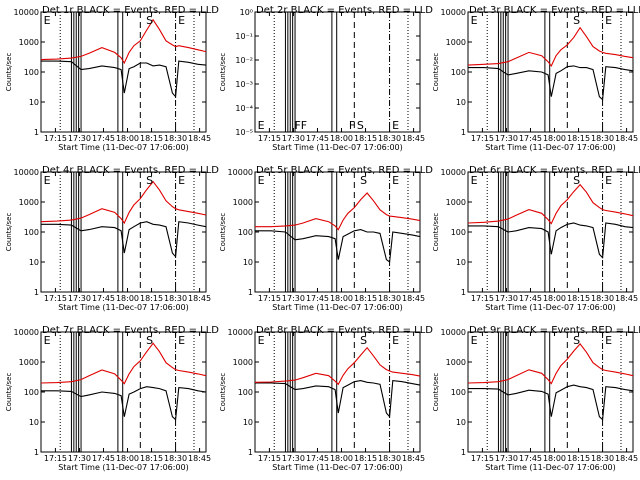  What do you see at coordinates (344, 330) in the screenshot?
I see `panel-title: Det 8r BLACK = Events, RED = LLD` at bounding box center [344, 330].